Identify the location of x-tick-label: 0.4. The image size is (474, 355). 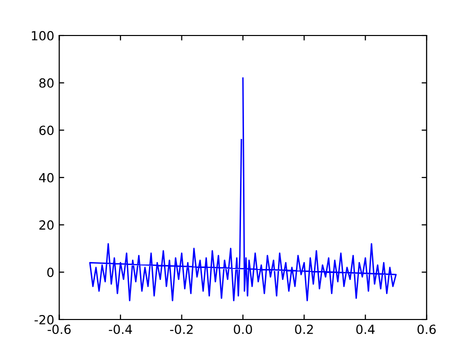
(365, 329).